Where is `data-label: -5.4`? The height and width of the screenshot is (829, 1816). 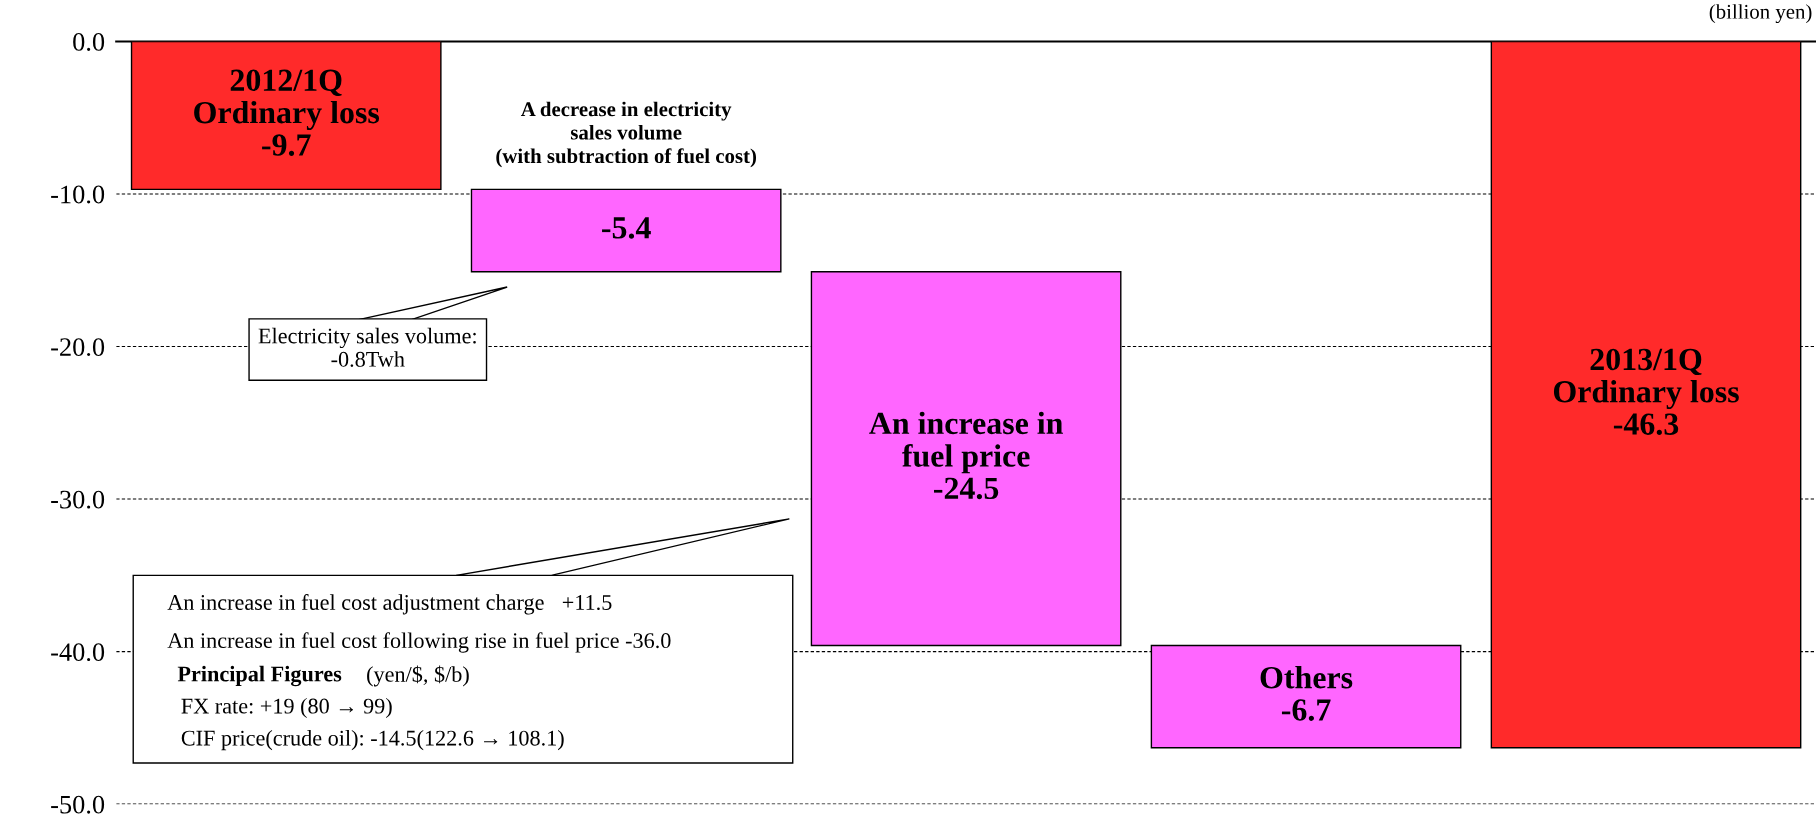
data-label: -5.4 is located at coordinates (626, 228).